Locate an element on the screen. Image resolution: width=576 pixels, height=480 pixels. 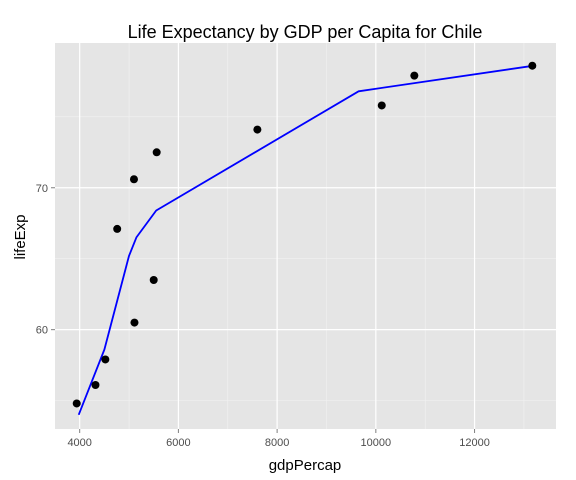
x-tick-label: 10000 is located at coordinates (376, 443).